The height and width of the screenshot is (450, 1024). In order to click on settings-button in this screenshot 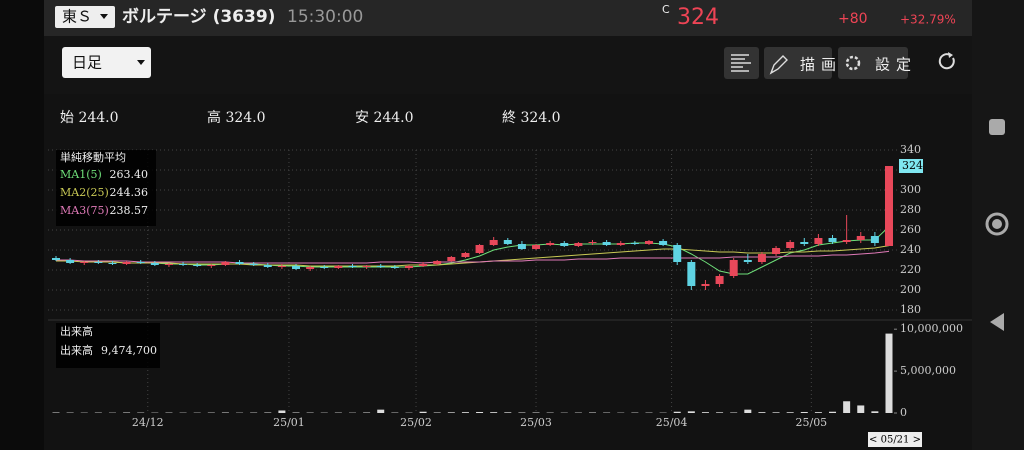, I will do `click(873, 63)`.